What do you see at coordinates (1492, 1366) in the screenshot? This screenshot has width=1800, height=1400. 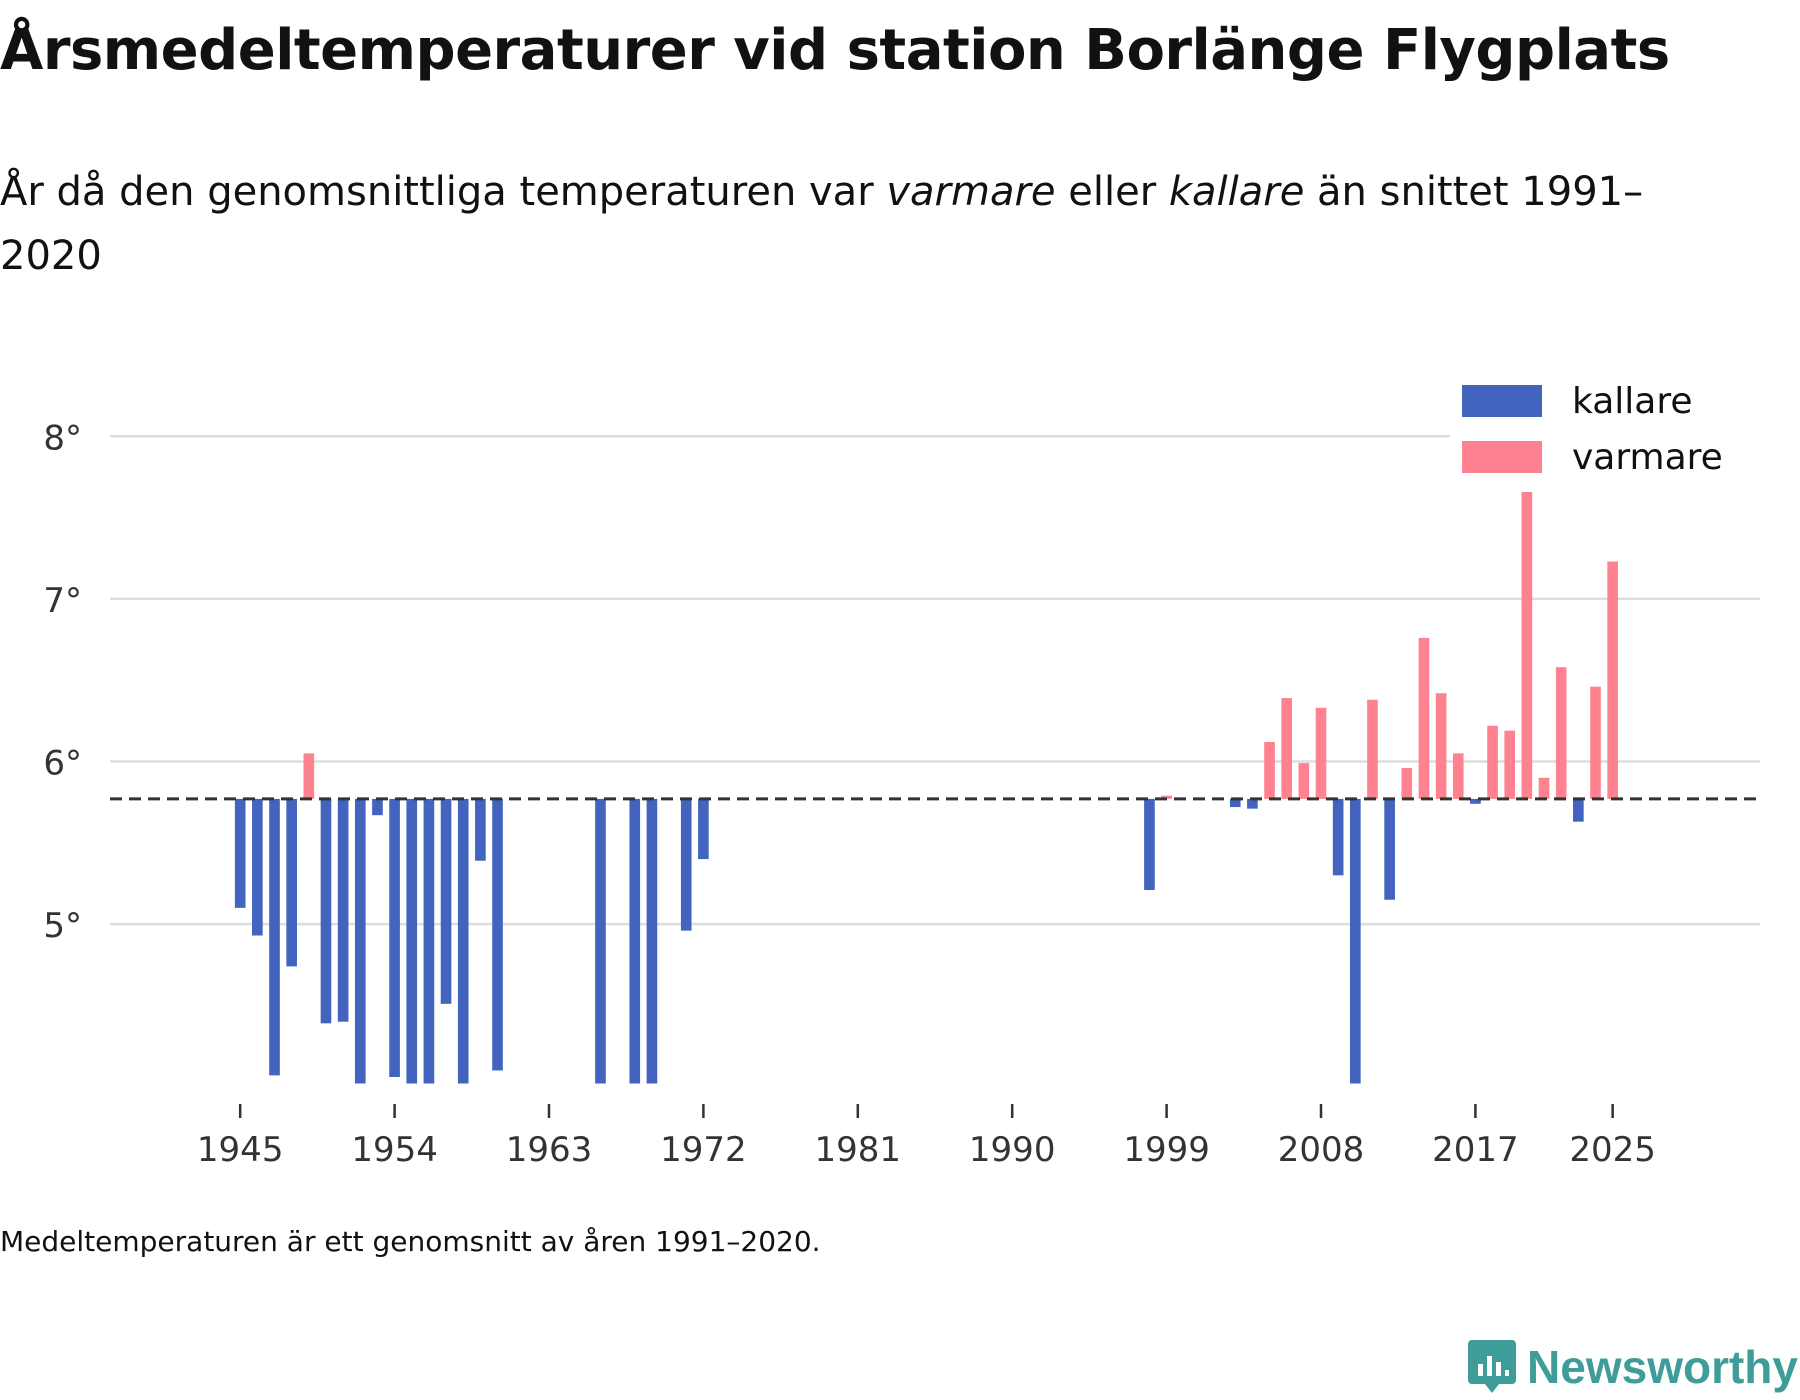 I see `newsworthy-logo-icon` at bounding box center [1492, 1366].